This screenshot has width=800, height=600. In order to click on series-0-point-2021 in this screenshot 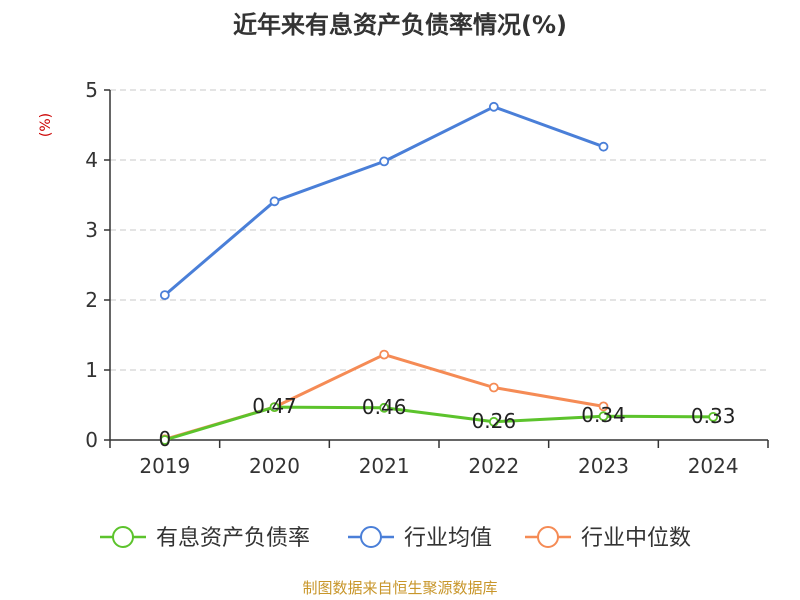, I will do `click(384, 407)`.